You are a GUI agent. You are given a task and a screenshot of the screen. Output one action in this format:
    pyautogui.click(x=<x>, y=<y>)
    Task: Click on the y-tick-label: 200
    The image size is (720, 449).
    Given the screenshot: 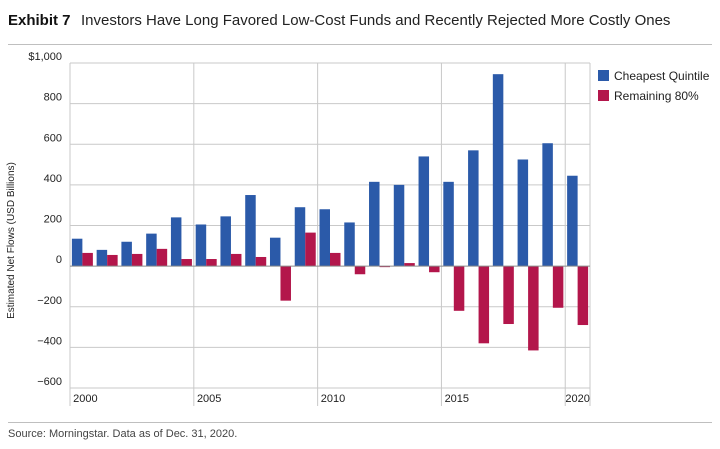 What is the action you would take?
    pyautogui.click(x=53, y=220)
    